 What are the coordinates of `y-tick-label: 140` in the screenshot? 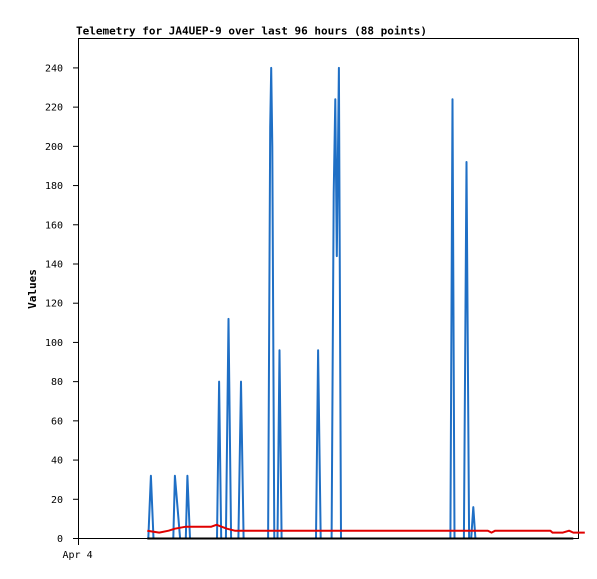 It's located at (54, 264).